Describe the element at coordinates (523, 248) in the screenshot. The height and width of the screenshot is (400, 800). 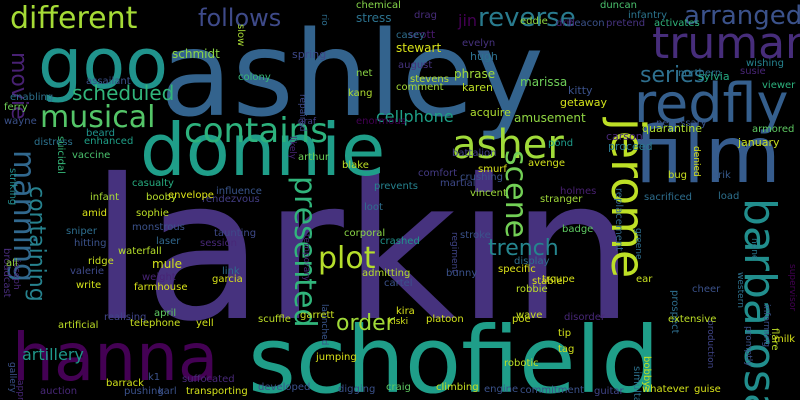
I see `word-trench: trench` at that location.